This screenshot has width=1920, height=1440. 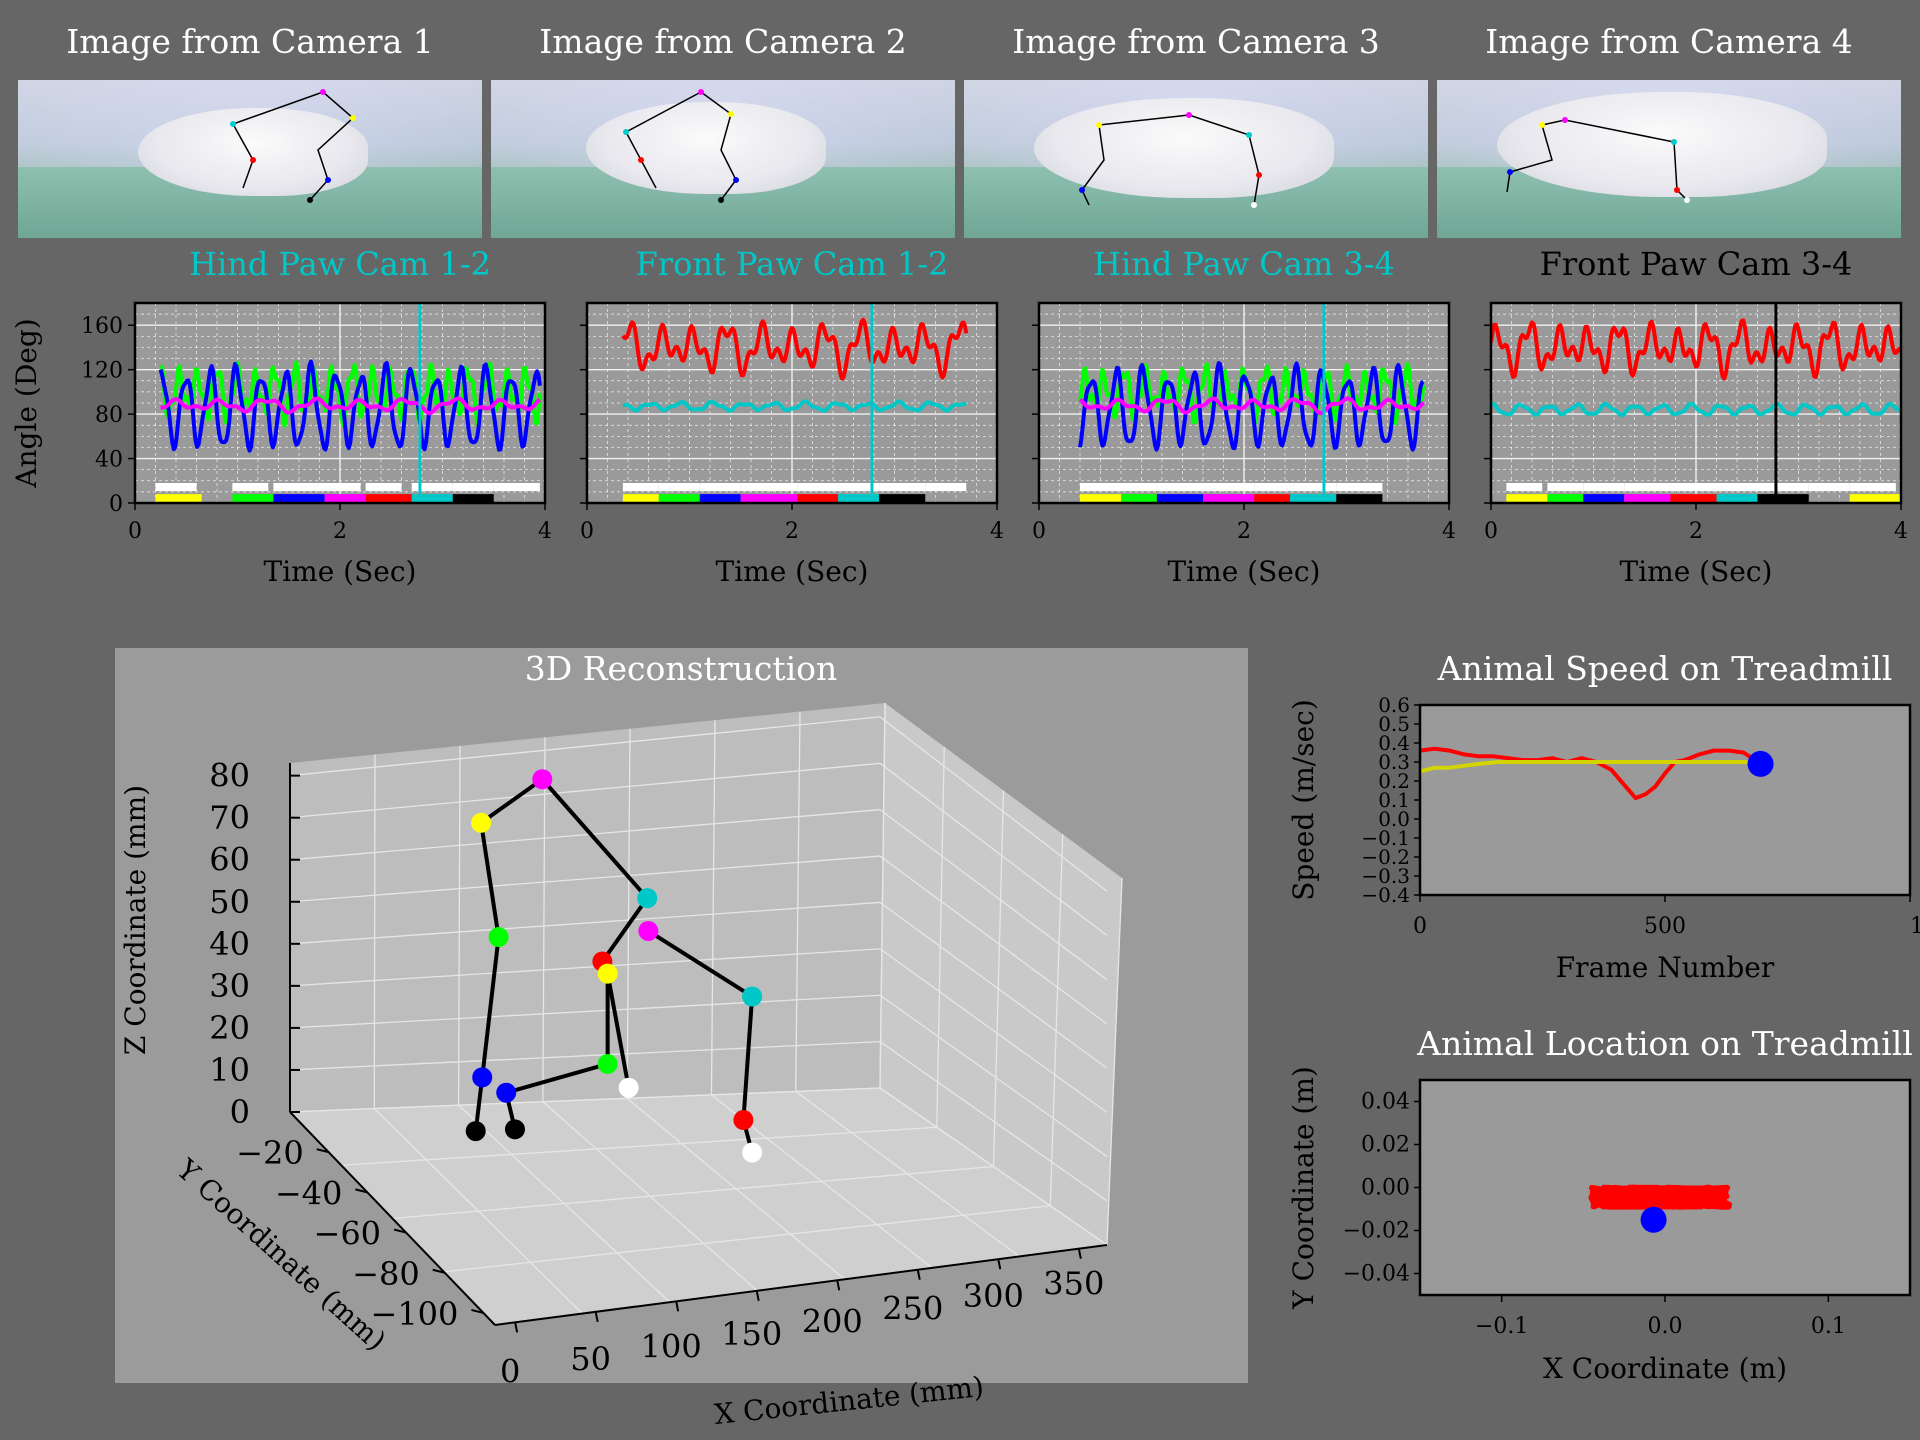 I want to click on y-tick-label: 0.02, so click(x=1385, y=1145).